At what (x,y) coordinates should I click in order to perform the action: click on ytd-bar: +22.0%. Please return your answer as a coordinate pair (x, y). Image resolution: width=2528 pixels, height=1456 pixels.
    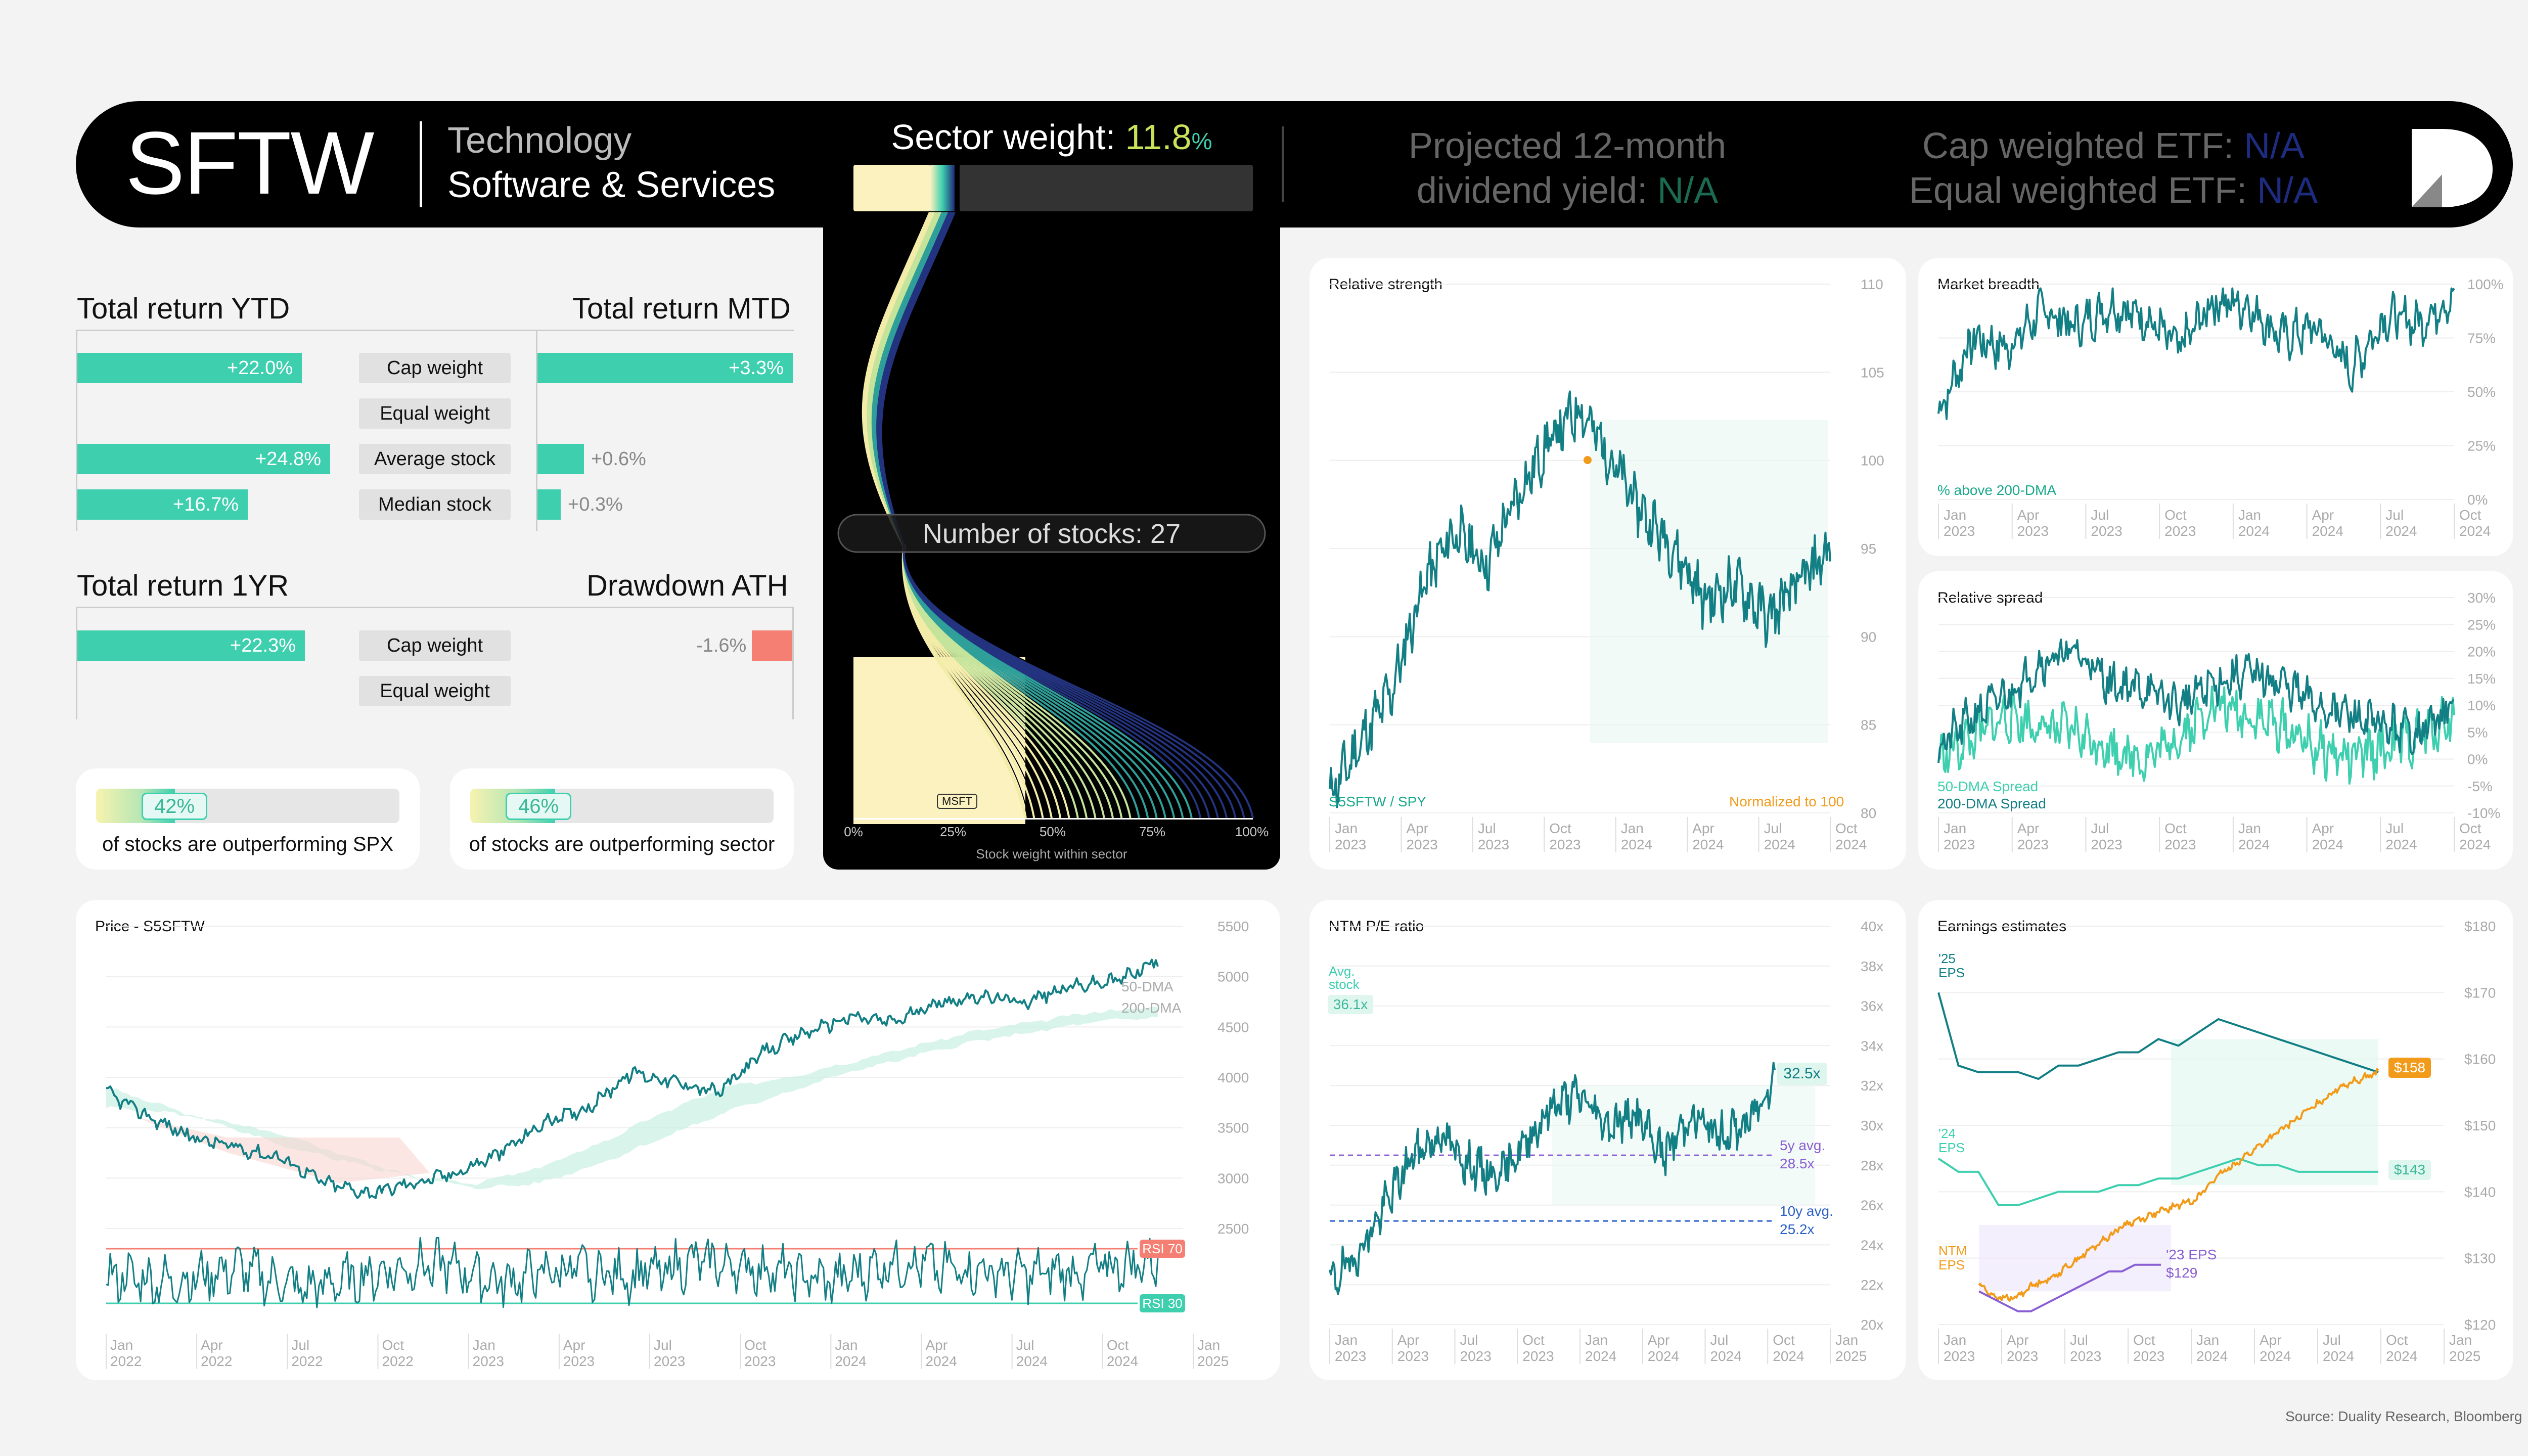
    Looking at the image, I should click on (190, 368).